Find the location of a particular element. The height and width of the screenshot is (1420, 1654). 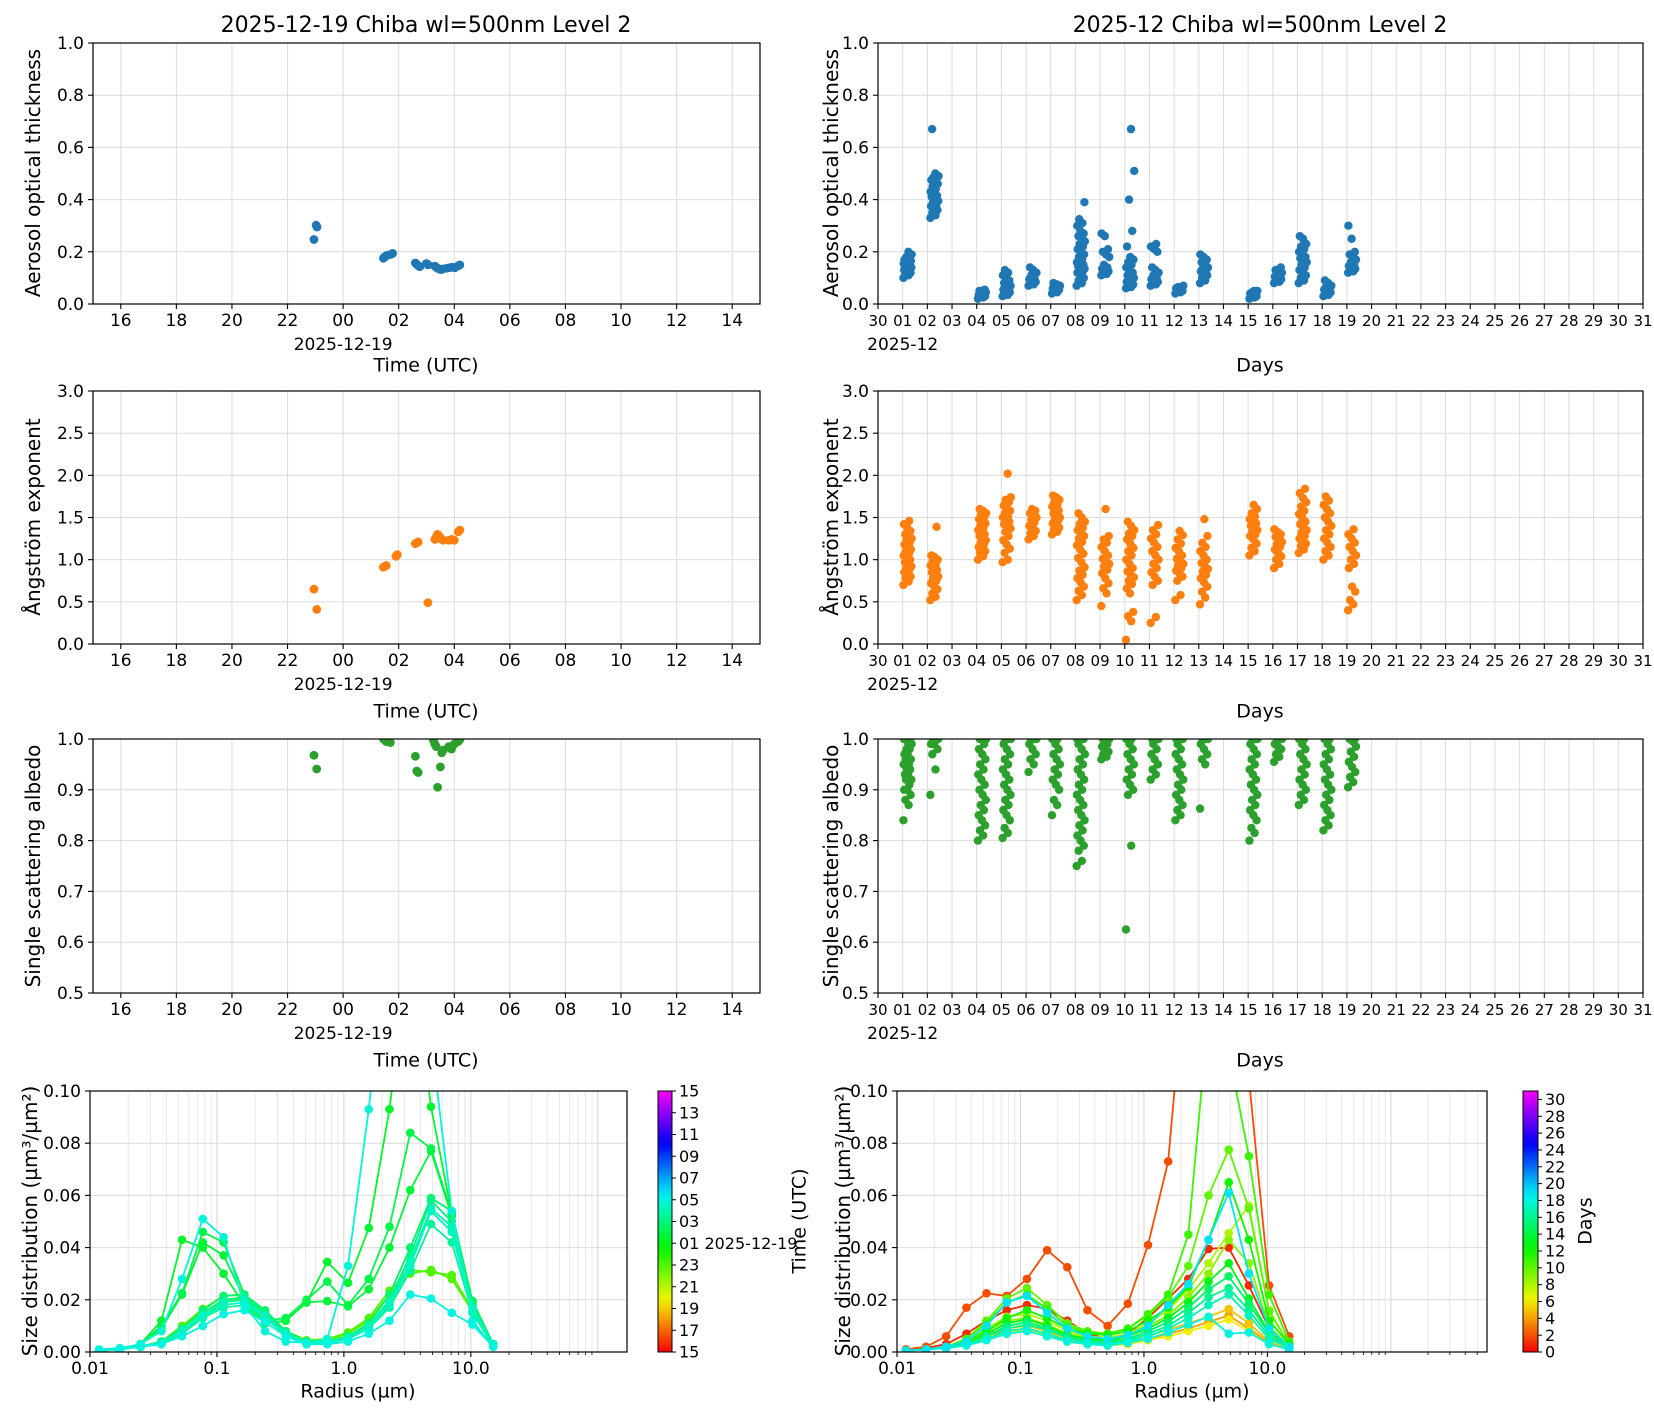

svg-text: 28 is located at coordinates (1568, 321).